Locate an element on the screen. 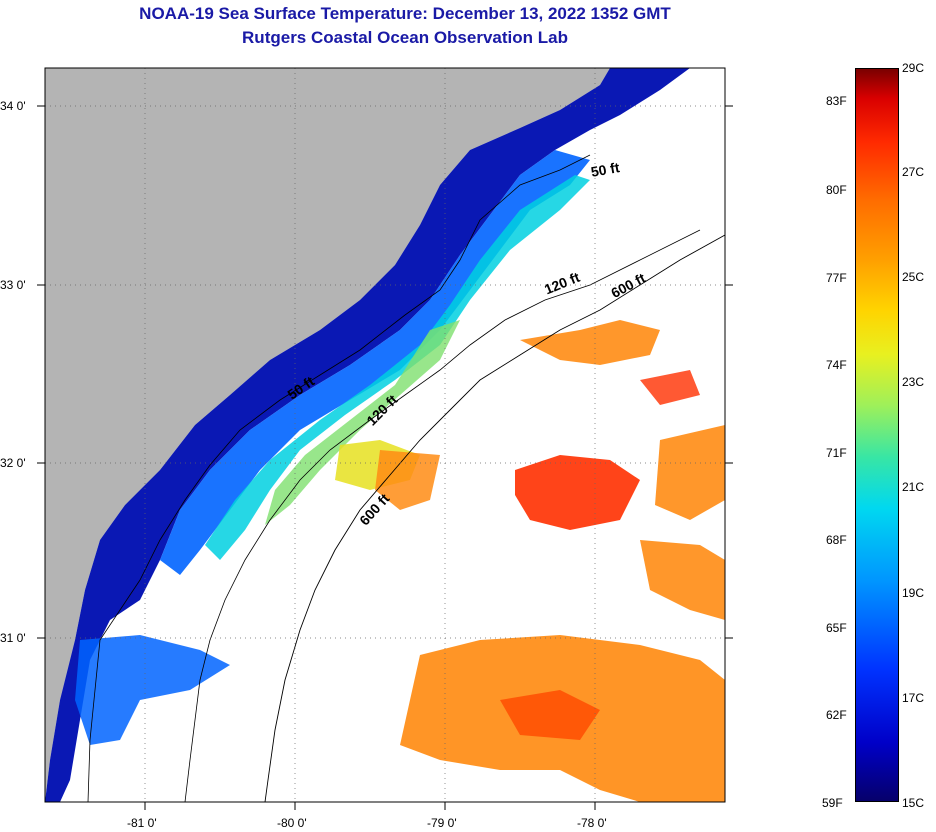 Image resolution: width=936 pixels, height=832 pixels. colorbar-fahrenheit-label: 71F is located at coordinates (836, 453).